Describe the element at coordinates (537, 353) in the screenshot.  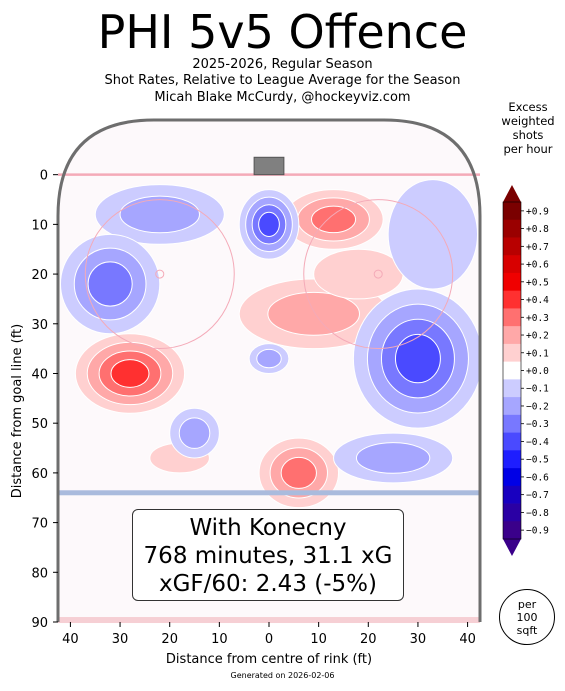
I see `colorbar-label: +0.1` at that location.